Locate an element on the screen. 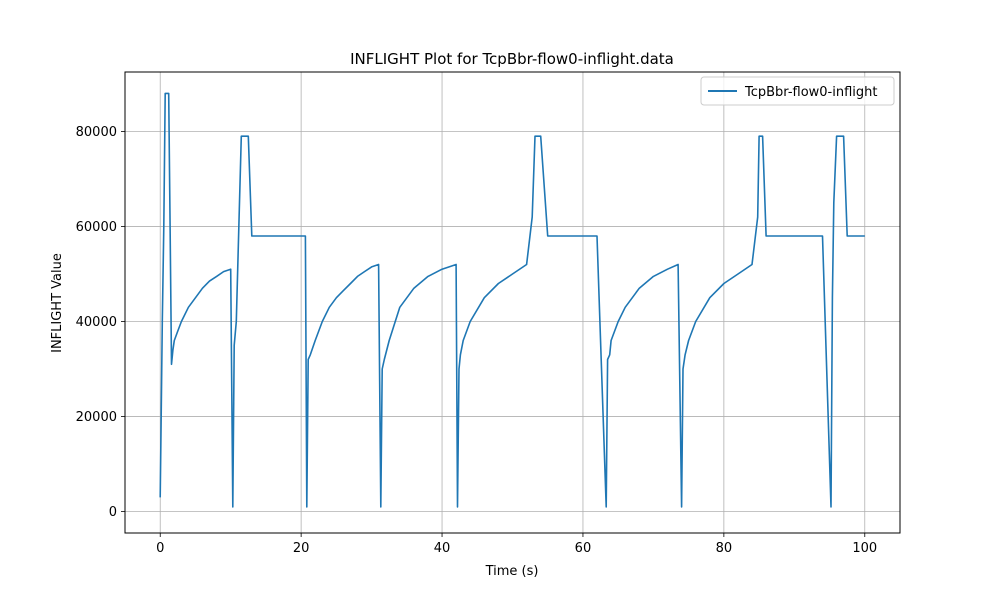 The image size is (1000, 600). y-tick-label: 40000 is located at coordinates (96, 322).